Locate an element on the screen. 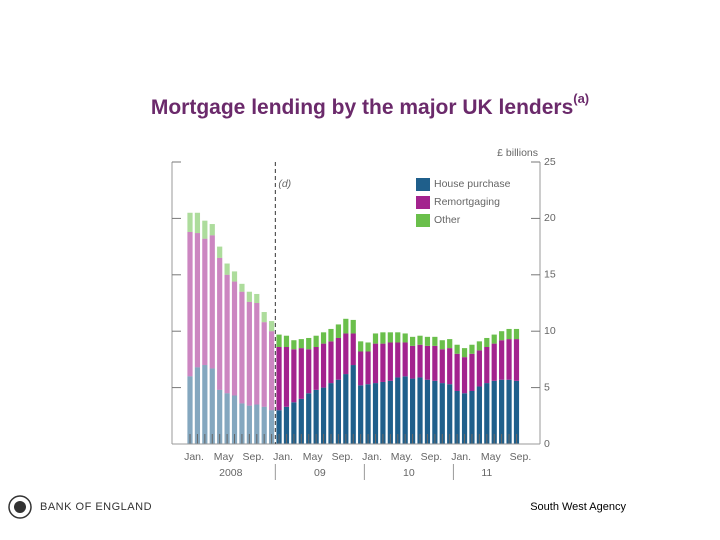  y-tick-label: 10 is located at coordinates (550, 331).